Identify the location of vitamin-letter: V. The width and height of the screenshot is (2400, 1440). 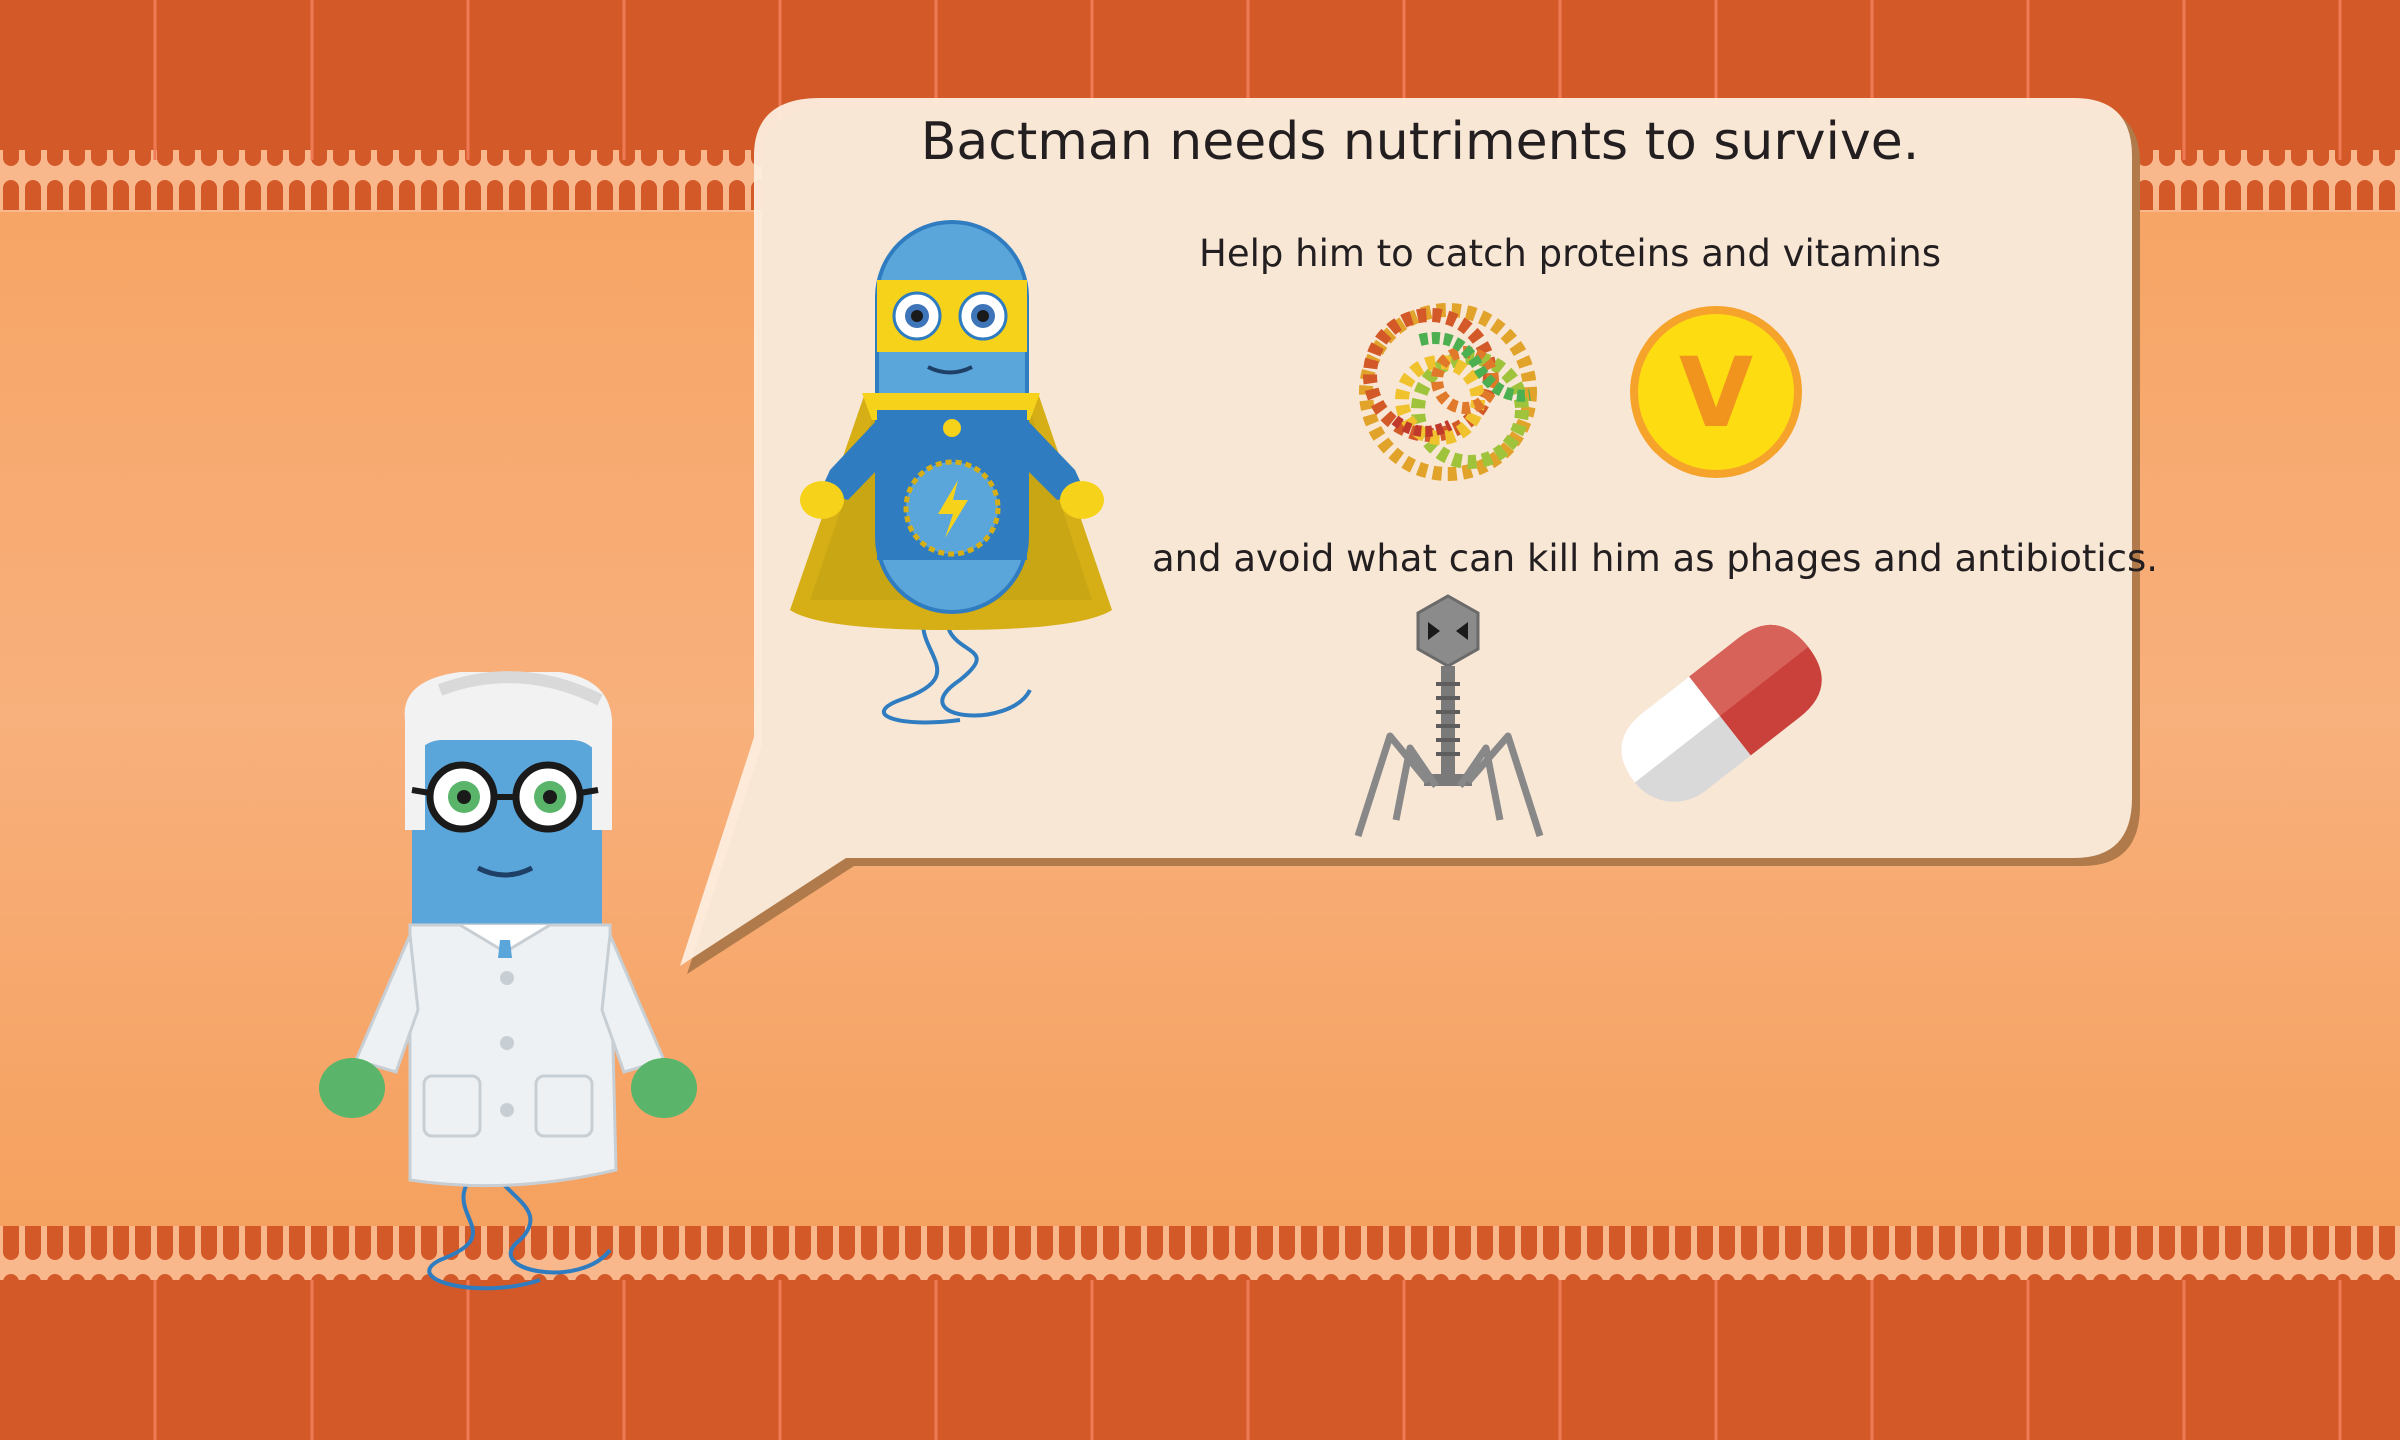
(1716, 393).